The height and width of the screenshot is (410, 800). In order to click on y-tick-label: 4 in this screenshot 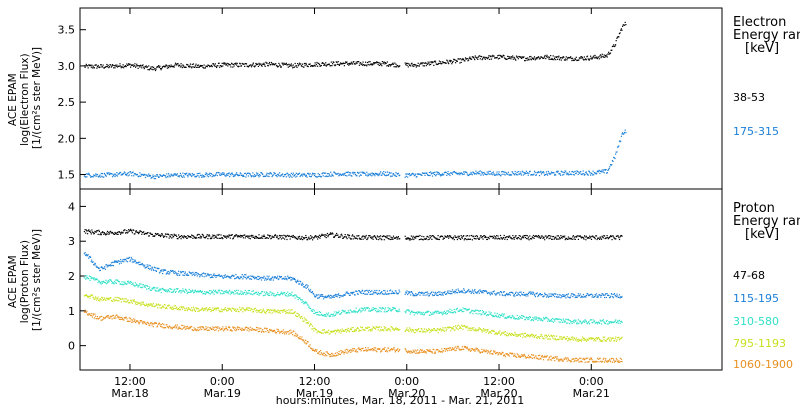, I will do `click(71, 206)`.